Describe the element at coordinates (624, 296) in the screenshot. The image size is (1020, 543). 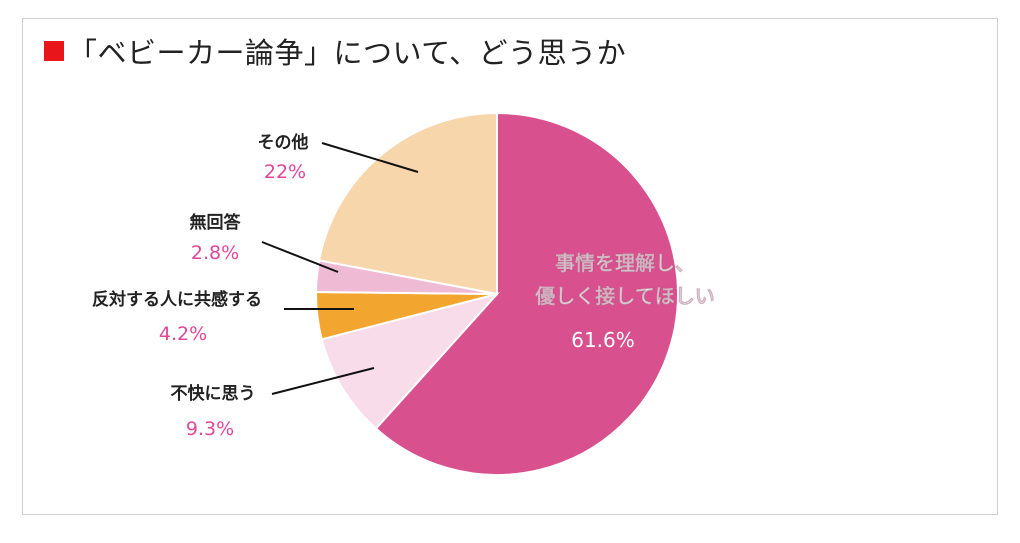
I see `slice-label-0-line-1: 優しく接してほしい` at that location.